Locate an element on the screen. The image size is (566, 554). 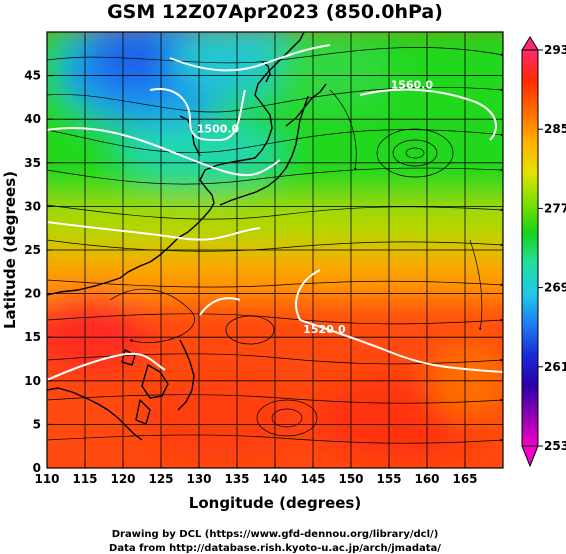
colorbar: 293 285 277 269 261 253 is located at coordinates (543, 252).